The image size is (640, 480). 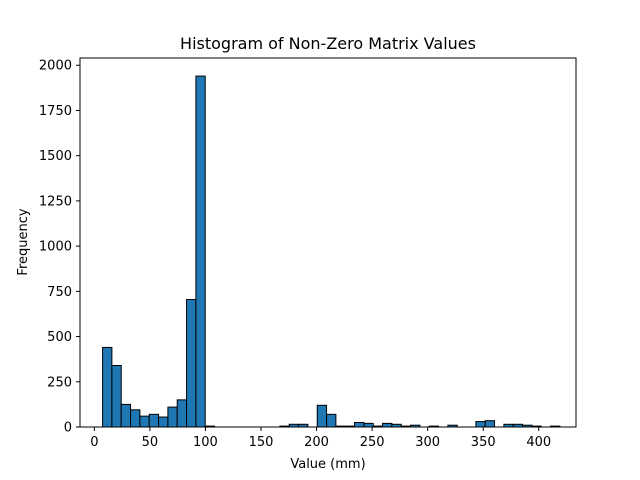 What do you see at coordinates (261, 442) in the screenshot?
I see `x-tick-label: 150` at bounding box center [261, 442].